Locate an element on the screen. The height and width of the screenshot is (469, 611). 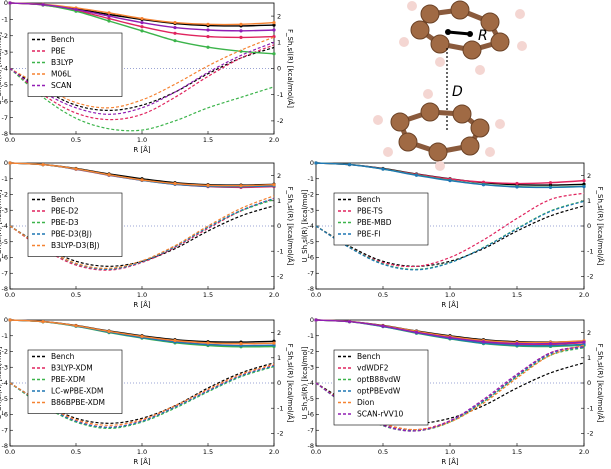
legend-label: PBE is located at coordinates (58, 51).